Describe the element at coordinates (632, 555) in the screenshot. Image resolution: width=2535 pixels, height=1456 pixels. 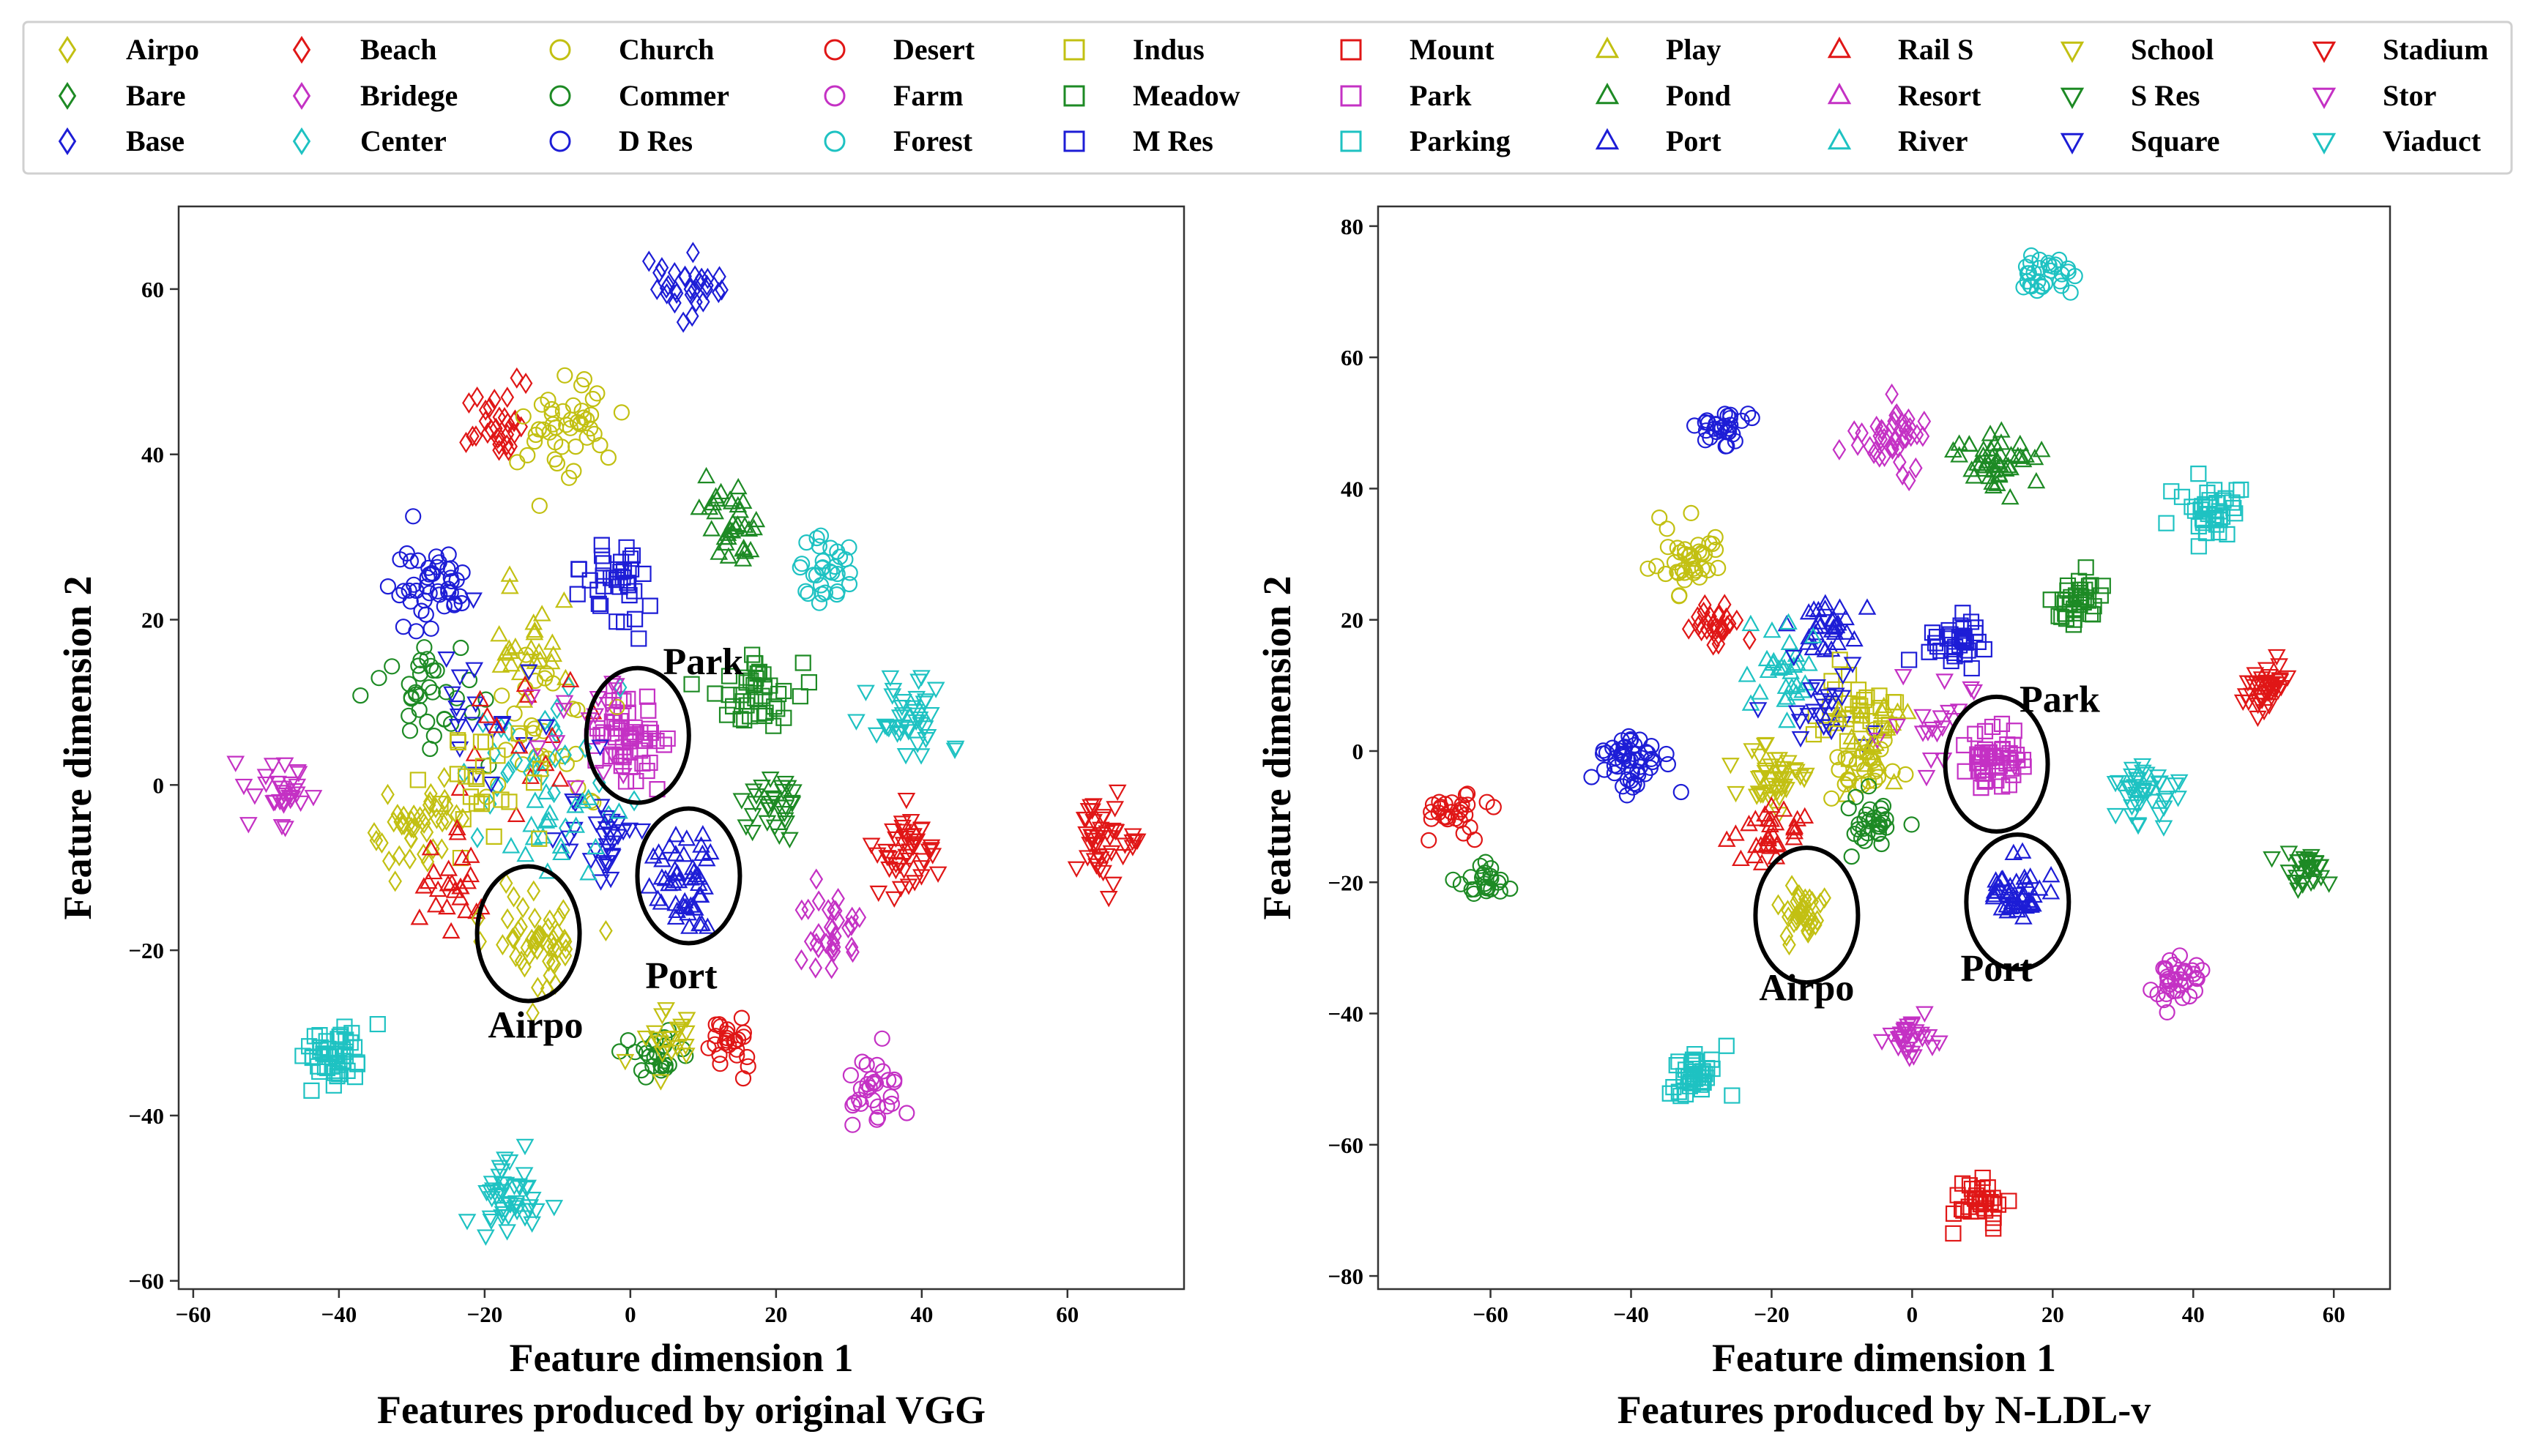
I see `data-point-m-res` at that location.